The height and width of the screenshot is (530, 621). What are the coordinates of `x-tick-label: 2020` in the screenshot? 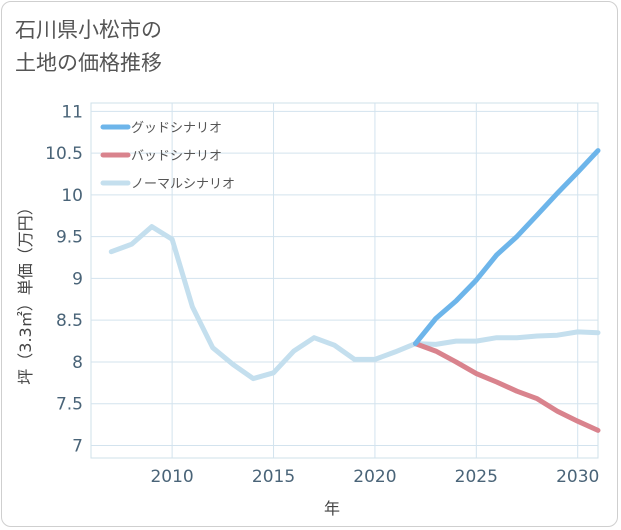 It's located at (374, 477).